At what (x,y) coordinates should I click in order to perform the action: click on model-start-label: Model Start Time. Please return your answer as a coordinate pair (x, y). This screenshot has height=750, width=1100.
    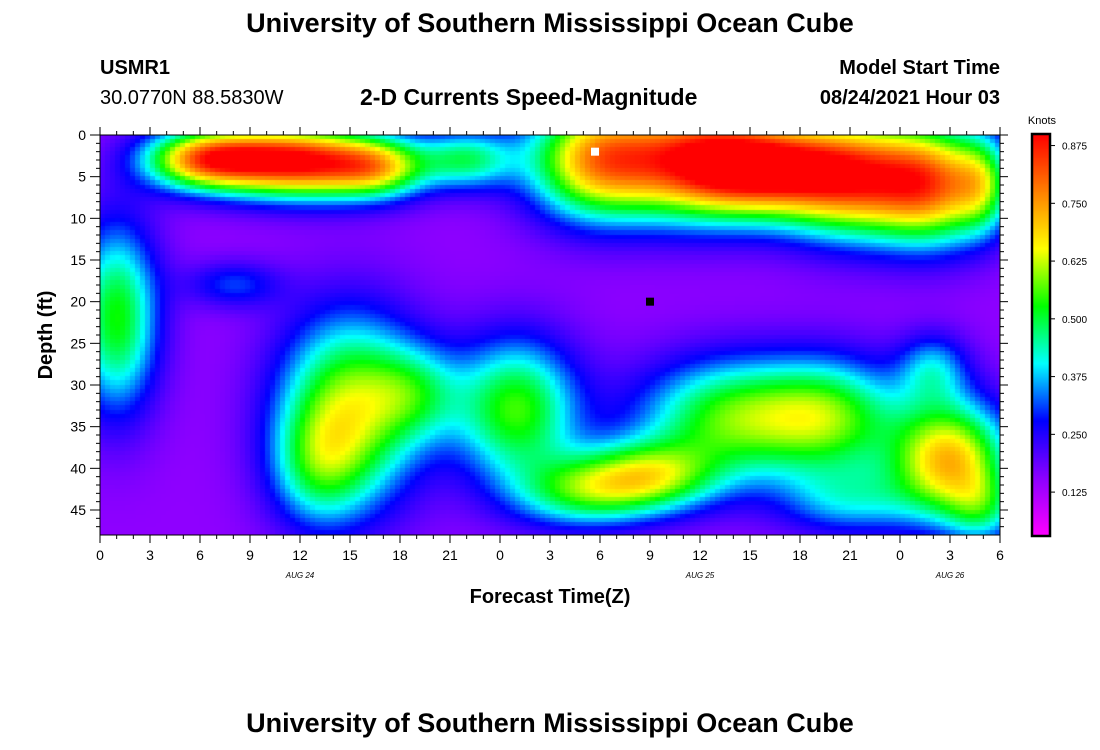
    Looking at the image, I should click on (919, 68).